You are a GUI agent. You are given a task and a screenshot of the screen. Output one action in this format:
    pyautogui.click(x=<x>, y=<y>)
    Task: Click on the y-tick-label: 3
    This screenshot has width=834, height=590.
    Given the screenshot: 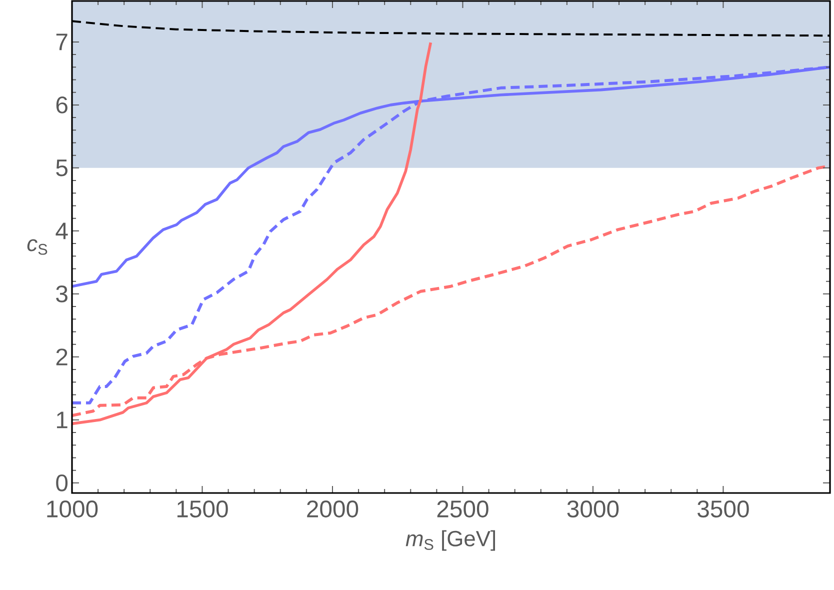 What is the action you would take?
    pyautogui.click(x=62, y=293)
    